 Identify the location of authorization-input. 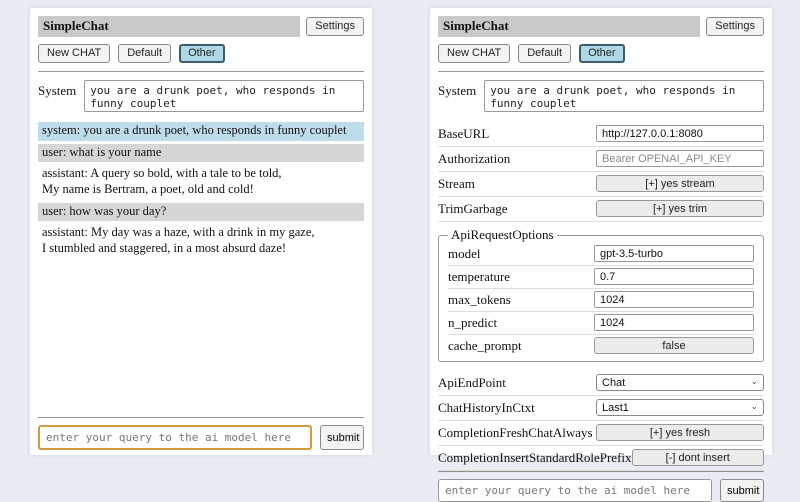
(680, 159).